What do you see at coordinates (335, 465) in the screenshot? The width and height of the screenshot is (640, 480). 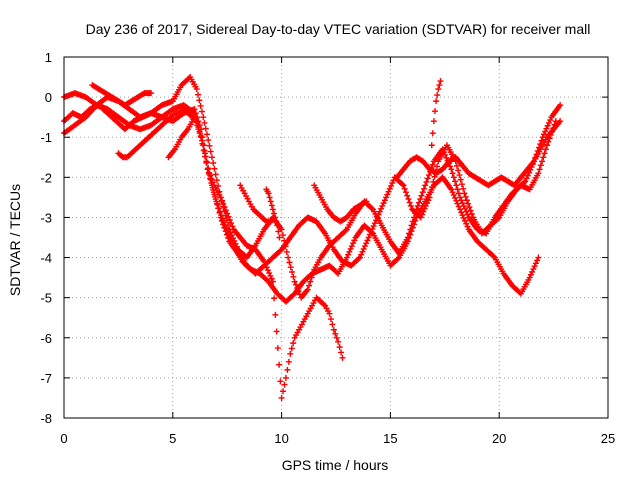 I see `x-axis-label: GPS time / hours` at bounding box center [335, 465].